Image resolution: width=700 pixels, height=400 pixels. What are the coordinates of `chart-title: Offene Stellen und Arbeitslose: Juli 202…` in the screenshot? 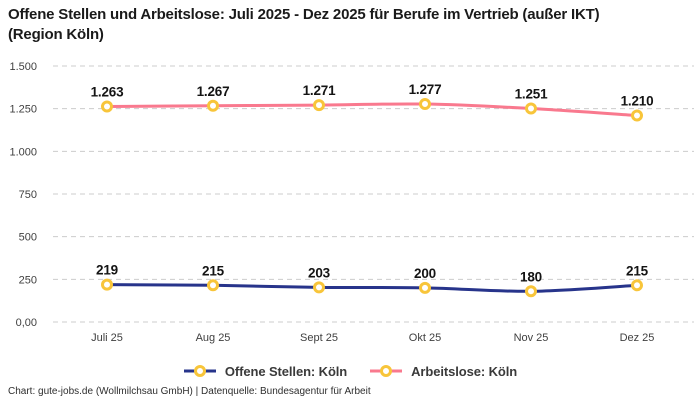 It's located at (304, 24).